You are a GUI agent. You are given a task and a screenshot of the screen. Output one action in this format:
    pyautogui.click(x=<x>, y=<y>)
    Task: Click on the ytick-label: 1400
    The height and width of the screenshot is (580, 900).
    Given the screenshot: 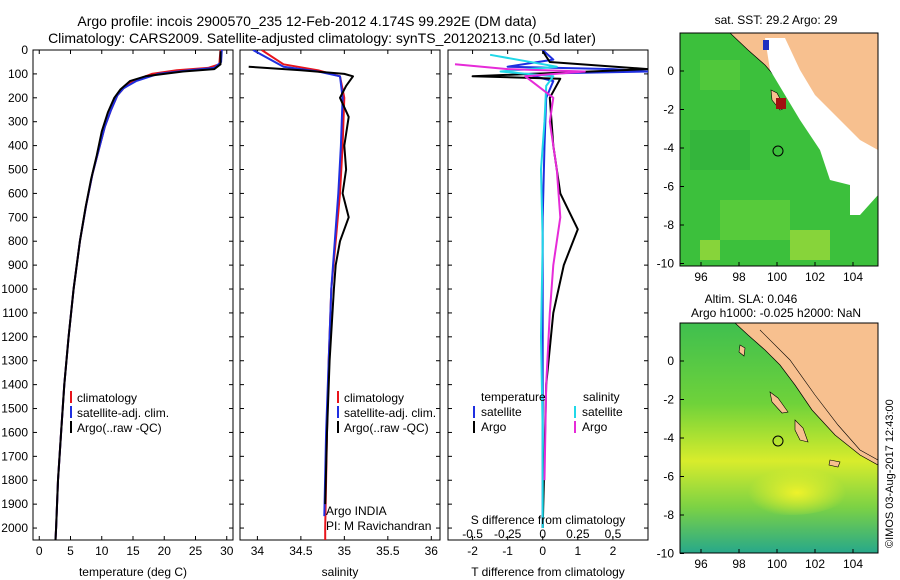 What is the action you would take?
    pyautogui.click(x=14, y=385)
    